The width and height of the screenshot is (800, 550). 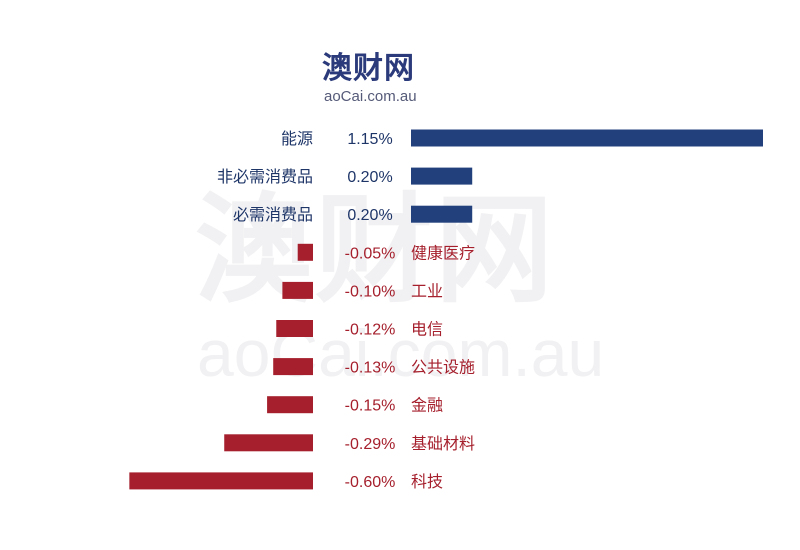 What do you see at coordinates (443, 367) in the screenshot?
I see `category-label-6: 公共设施` at bounding box center [443, 367].